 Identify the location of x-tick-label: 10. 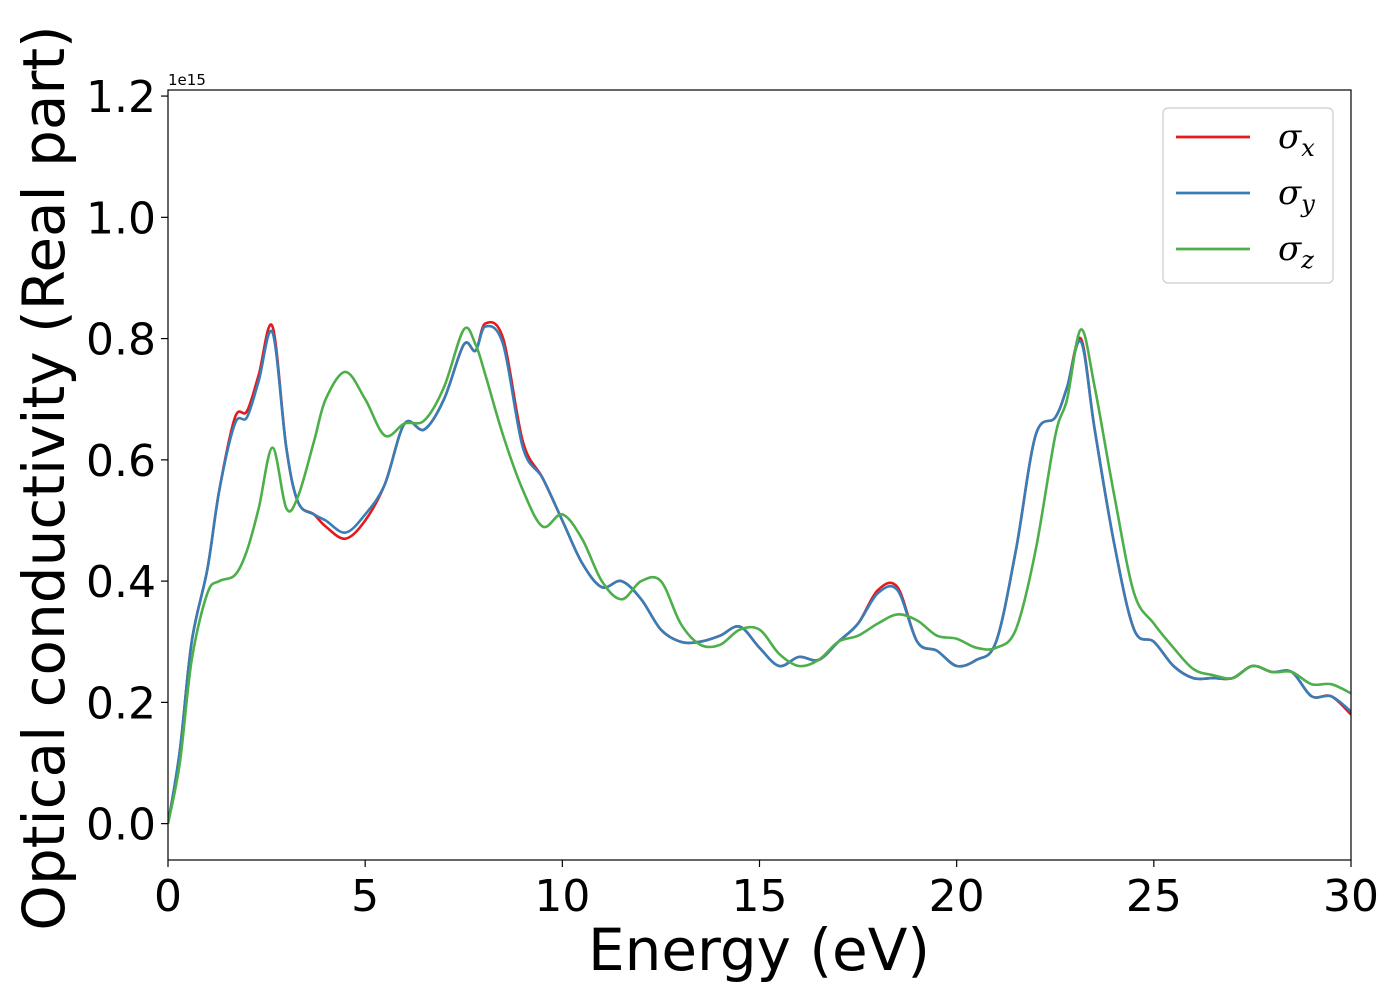
(562, 896).